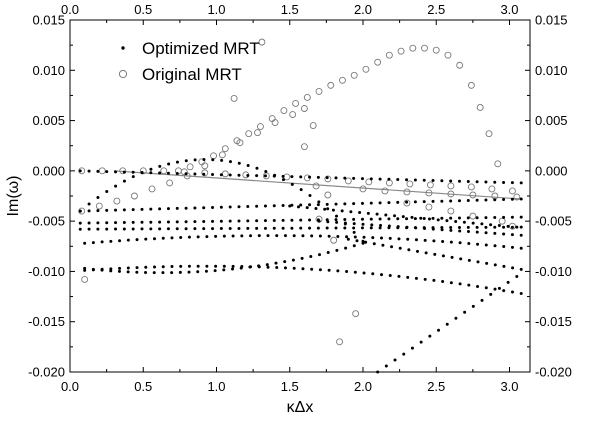 This screenshot has width=597, height=426. What do you see at coordinates (363, 386) in the screenshot?
I see `x-tick-label-bottom: 2.0` at bounding box center [363, 386].